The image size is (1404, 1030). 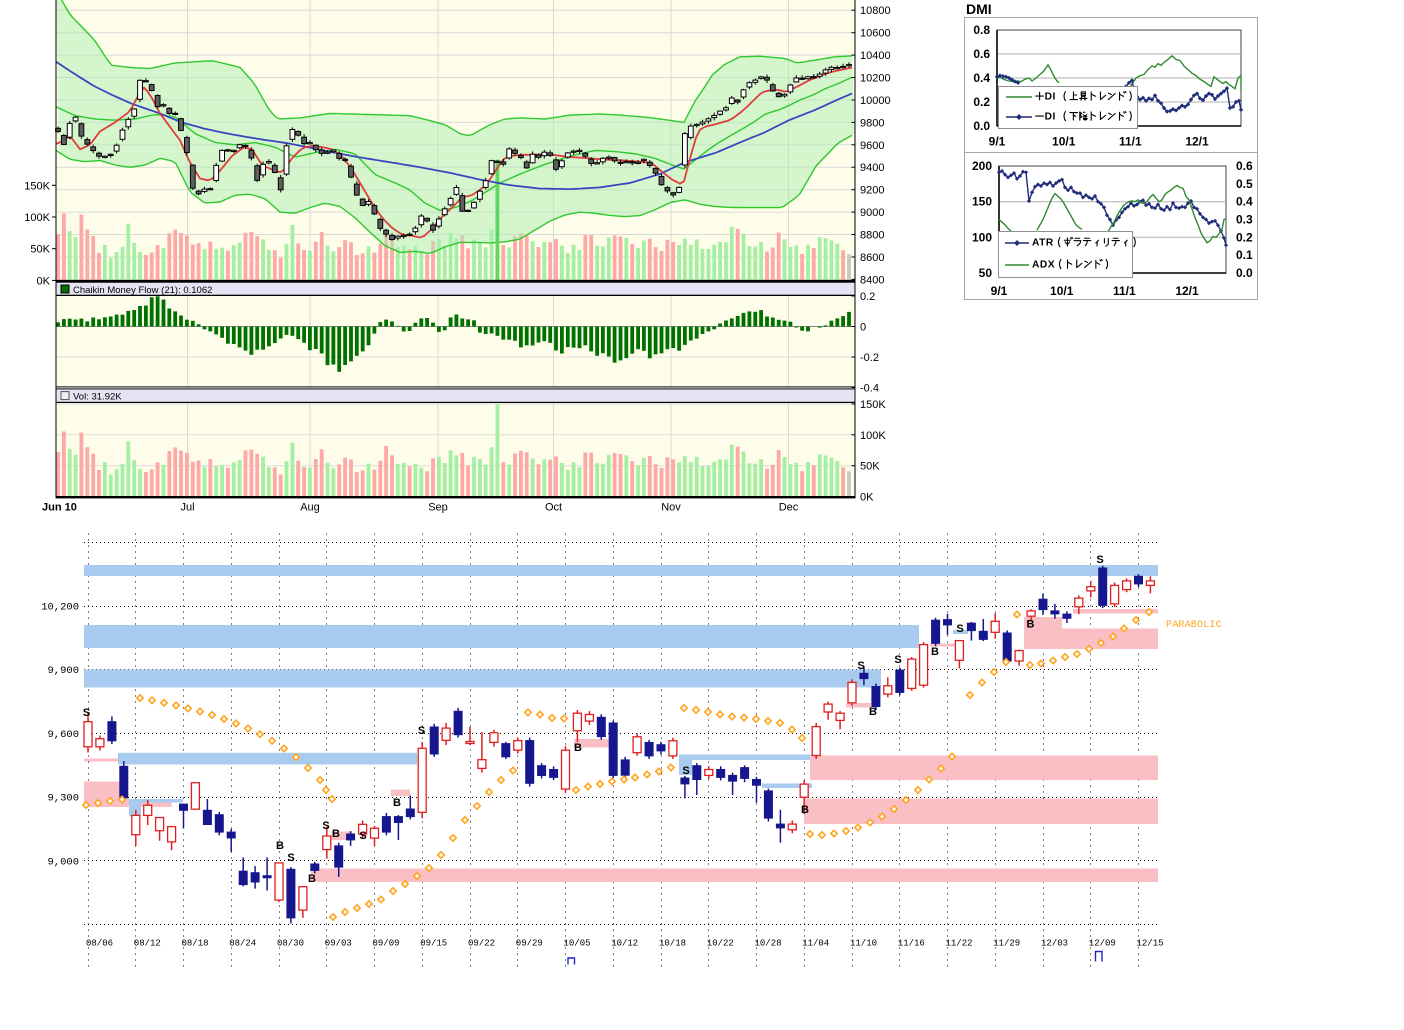 I want to click on svg-text: 11/29, so click(x=1006, y=944).